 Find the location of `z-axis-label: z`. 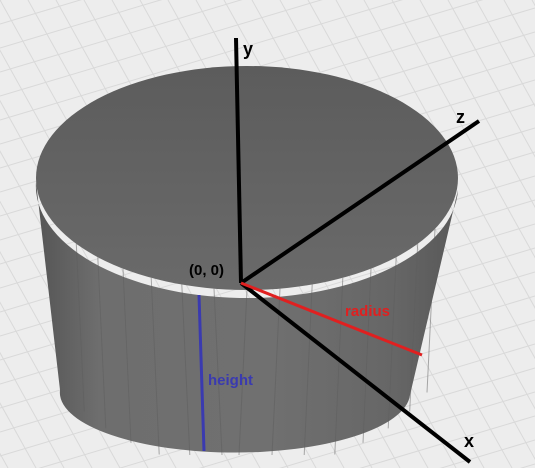

z-axis-label: z is located at coordinates (460, 117).